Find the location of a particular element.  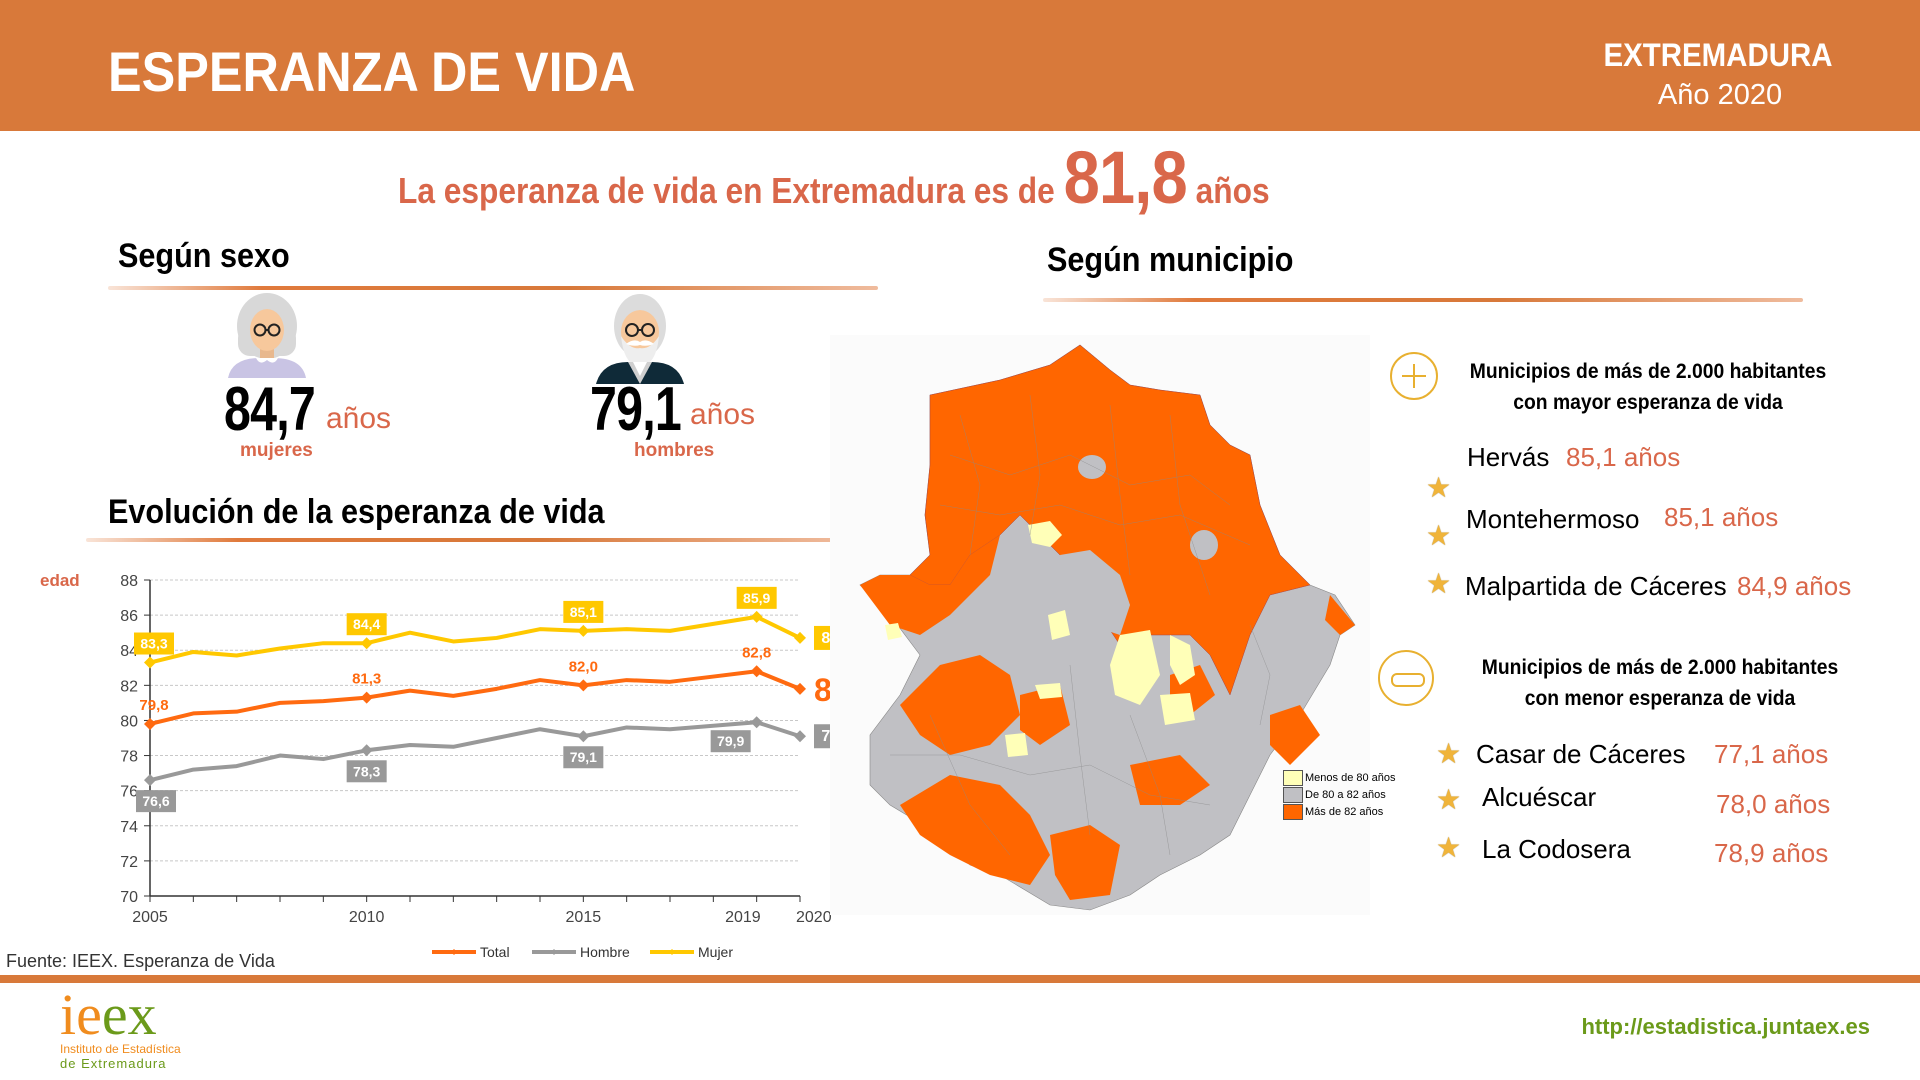

chart-series is located at coordinates (475, 698).